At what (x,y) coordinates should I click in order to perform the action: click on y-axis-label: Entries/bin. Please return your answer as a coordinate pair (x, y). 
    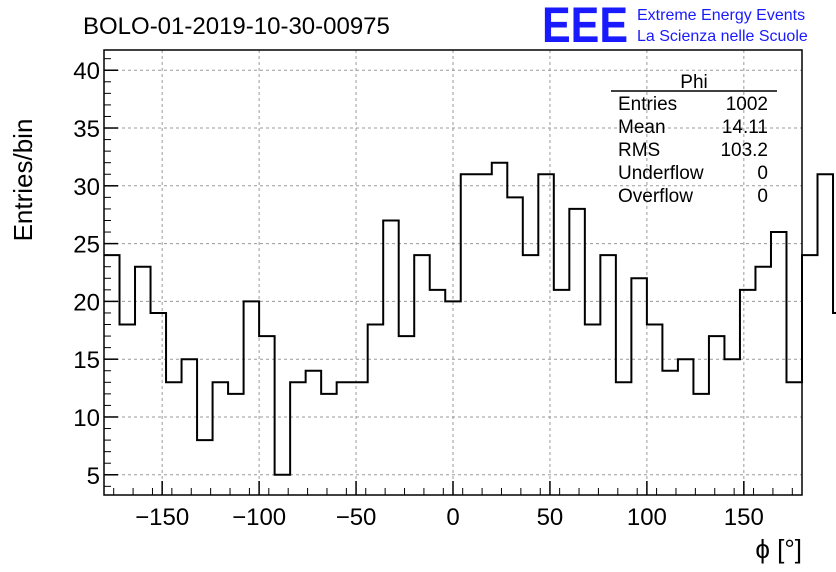
    Looking at the image, I should click on (23, 180).